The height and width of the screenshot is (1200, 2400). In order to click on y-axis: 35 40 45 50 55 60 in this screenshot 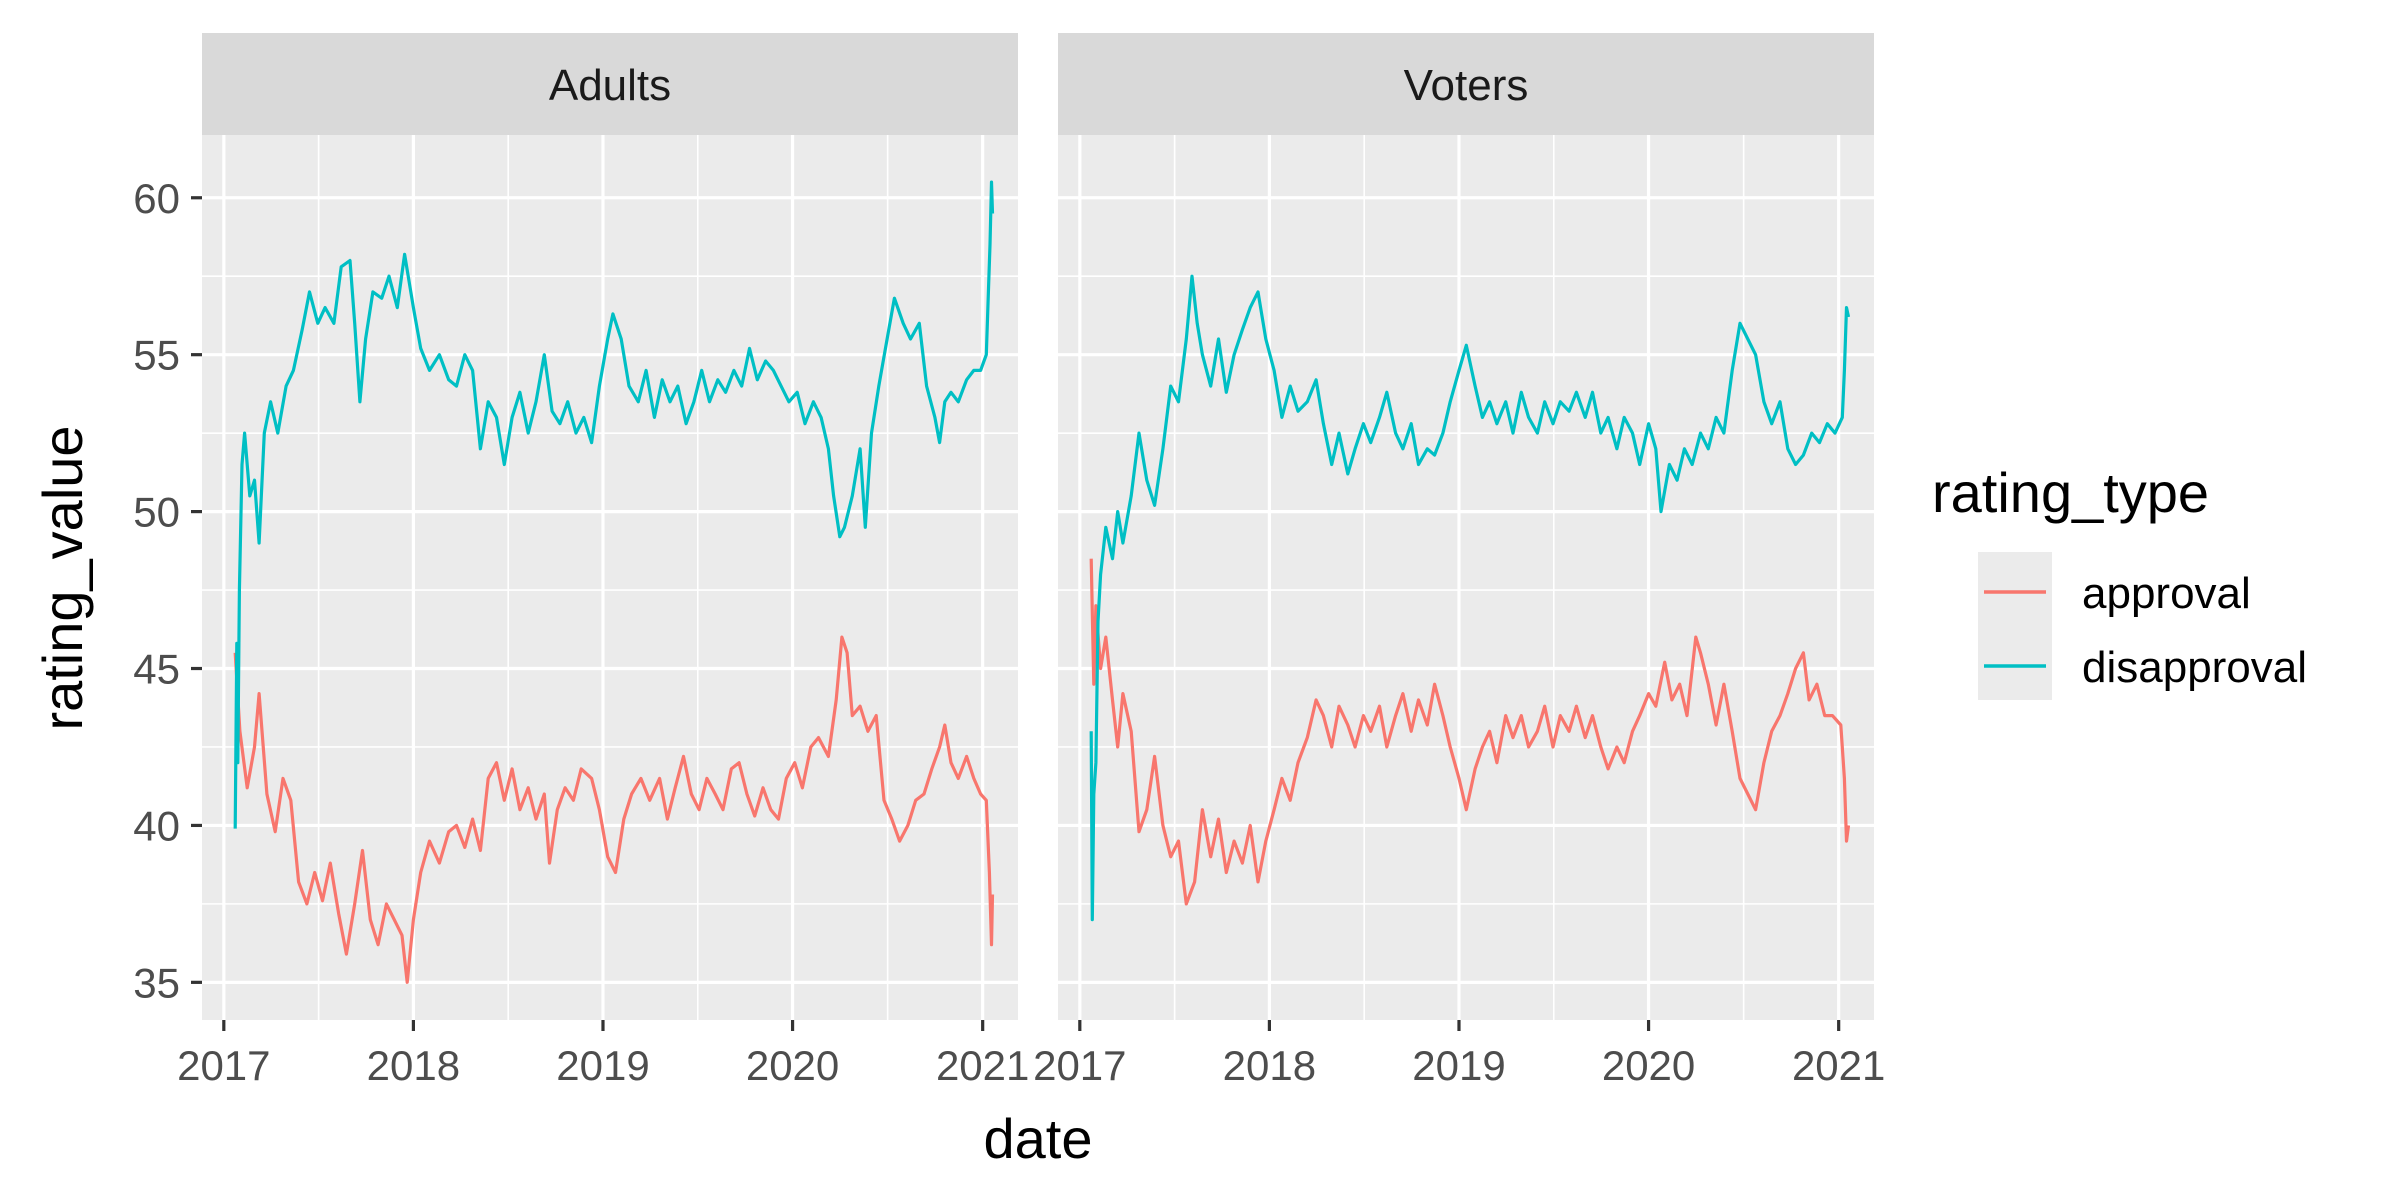, I will do `click(167, 590)`.